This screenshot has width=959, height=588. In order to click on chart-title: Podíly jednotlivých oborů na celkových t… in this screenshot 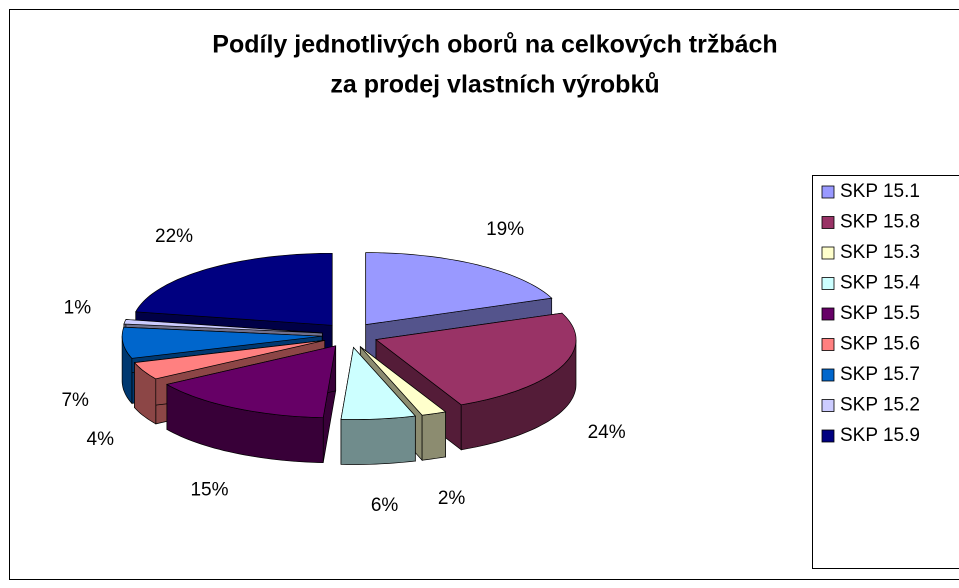, I will do `click(494, 45)`.